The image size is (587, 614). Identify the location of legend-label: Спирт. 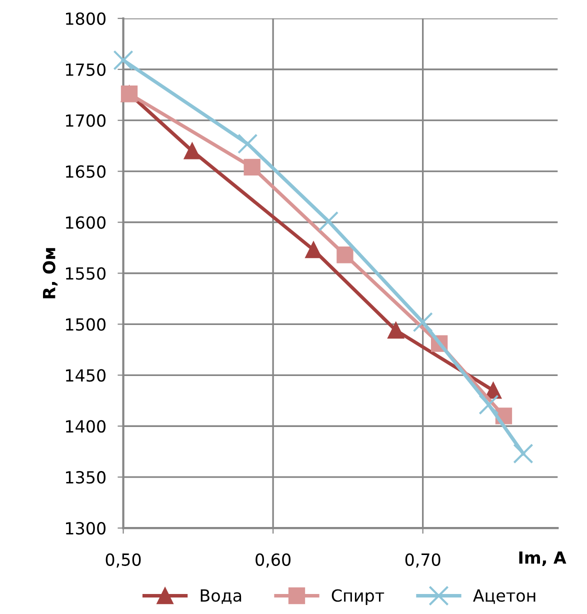
(358, 597).